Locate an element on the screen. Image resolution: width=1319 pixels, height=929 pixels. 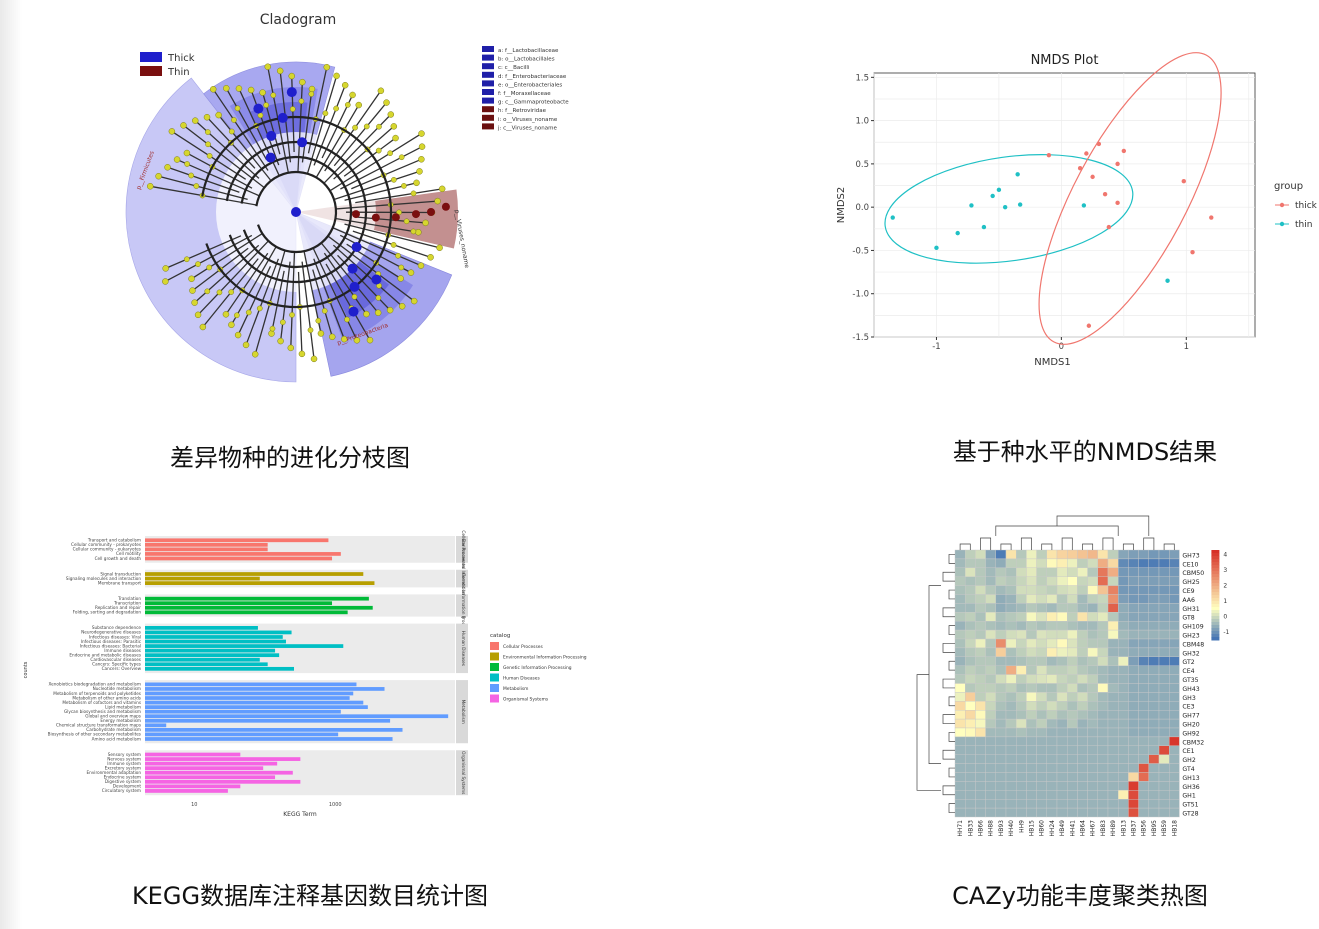
kegg-category-label: Translation is located at coordinates (129, 598).